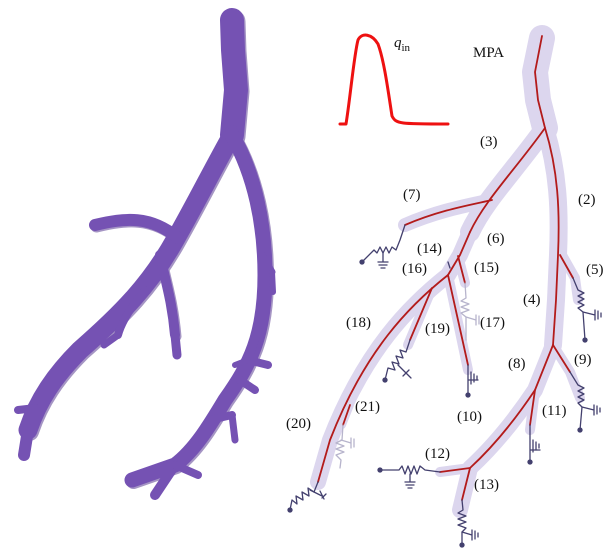  What do you see at coordinates (517, 364) in the screenshot?
I see `vessel-label-8: (8)` at bounding box center [517, 364].